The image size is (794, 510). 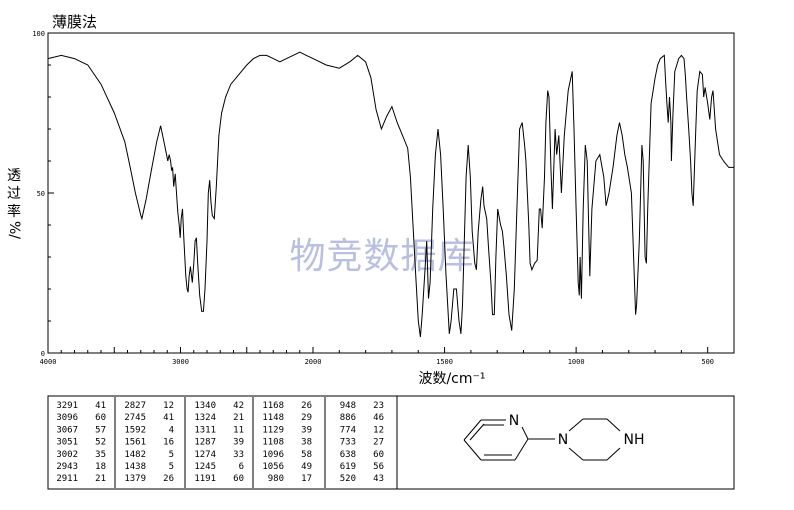 What do you see at coordinates (576, 362) in the screenshot?
I see `x-tick-label: 1000` at bounding box center [576, 362].